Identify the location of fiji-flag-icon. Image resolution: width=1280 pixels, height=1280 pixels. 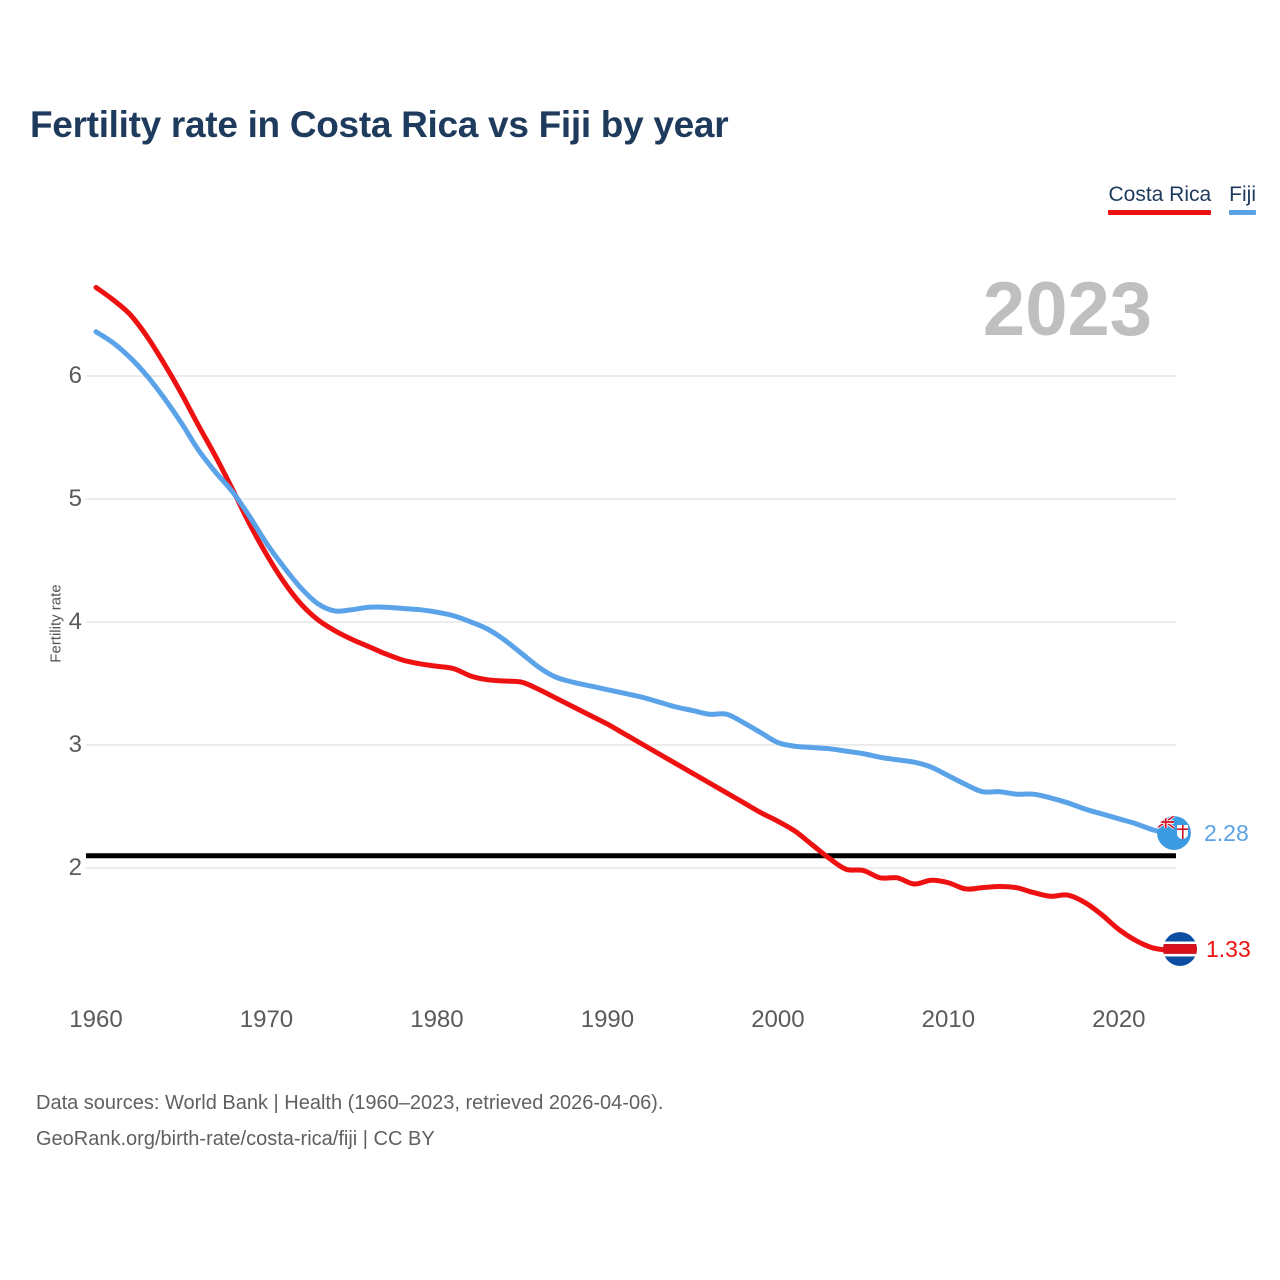
(1174, 833).